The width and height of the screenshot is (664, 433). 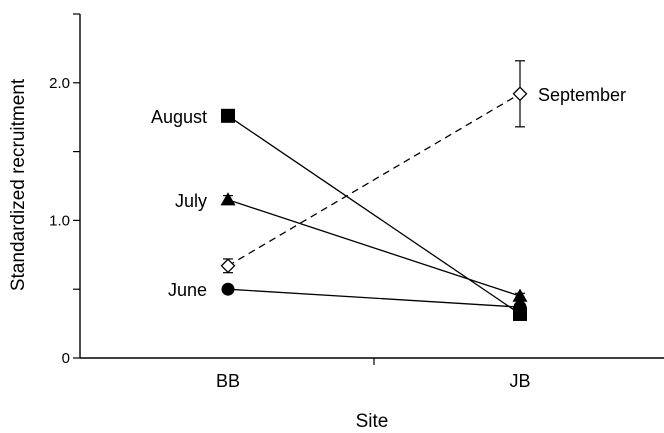 What do you see at coordinates (59, 83) in the screenshot?
I see `y-tick-label: 2.0` at bounding box center [59, 83].